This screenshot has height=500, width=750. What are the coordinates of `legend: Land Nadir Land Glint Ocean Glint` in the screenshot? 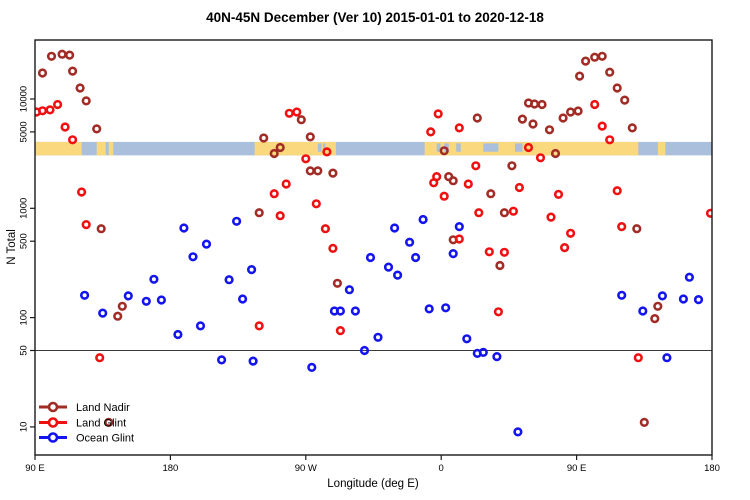 It's located at (86, 423).